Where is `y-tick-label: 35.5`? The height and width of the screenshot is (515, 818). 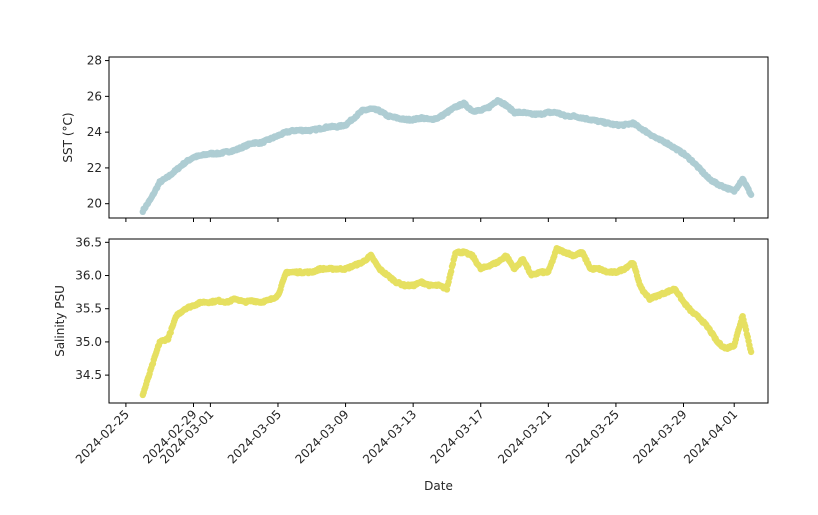
y-tick-label: 35.5 is located at coordinates (88, 309).